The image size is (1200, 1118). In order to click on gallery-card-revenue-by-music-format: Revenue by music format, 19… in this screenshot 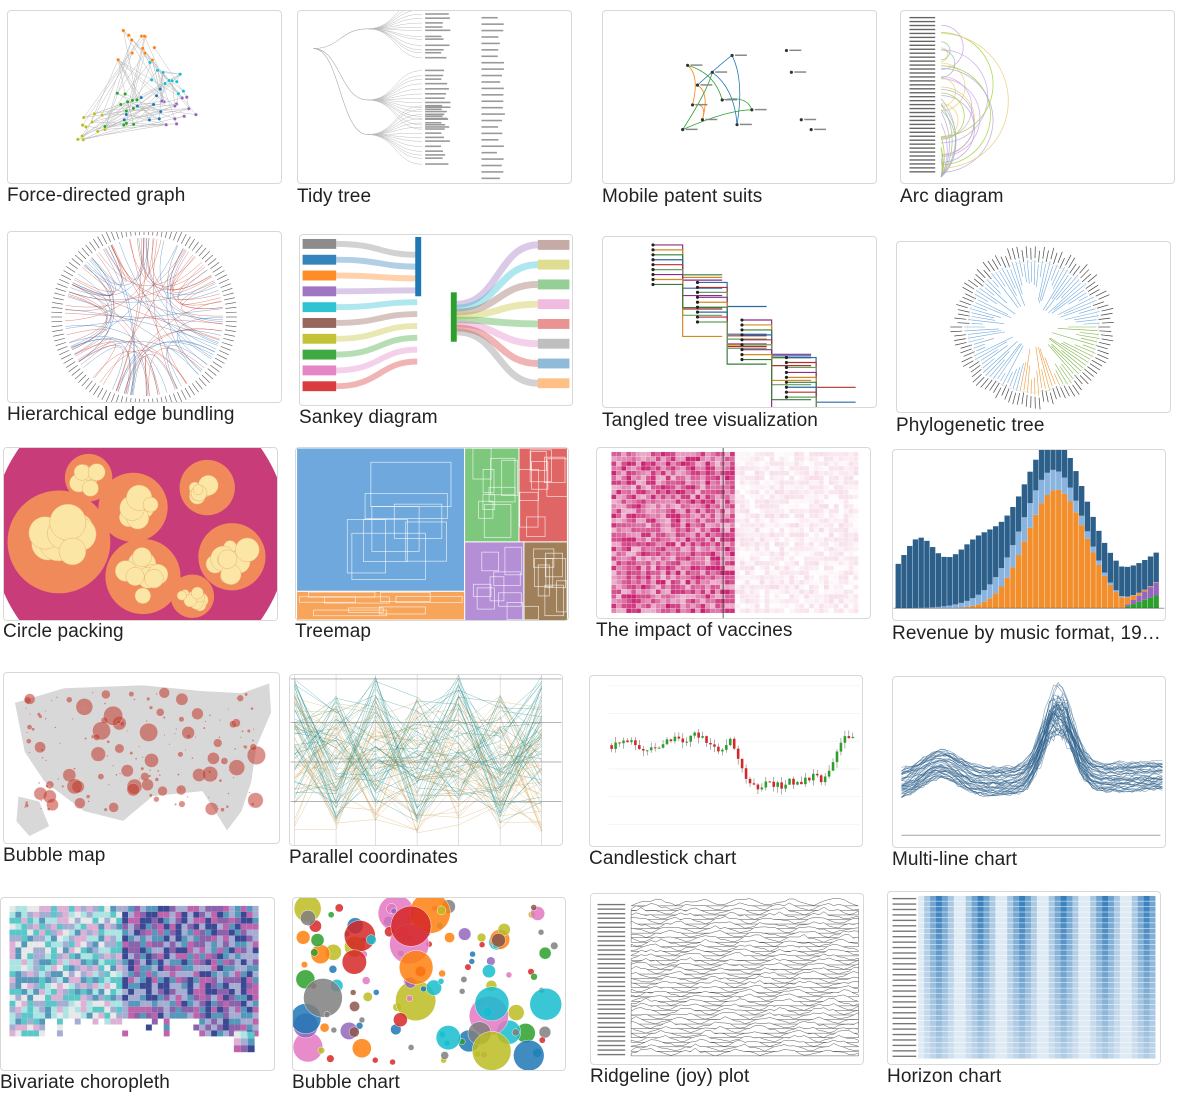, I will do `click(1029, 549)`.